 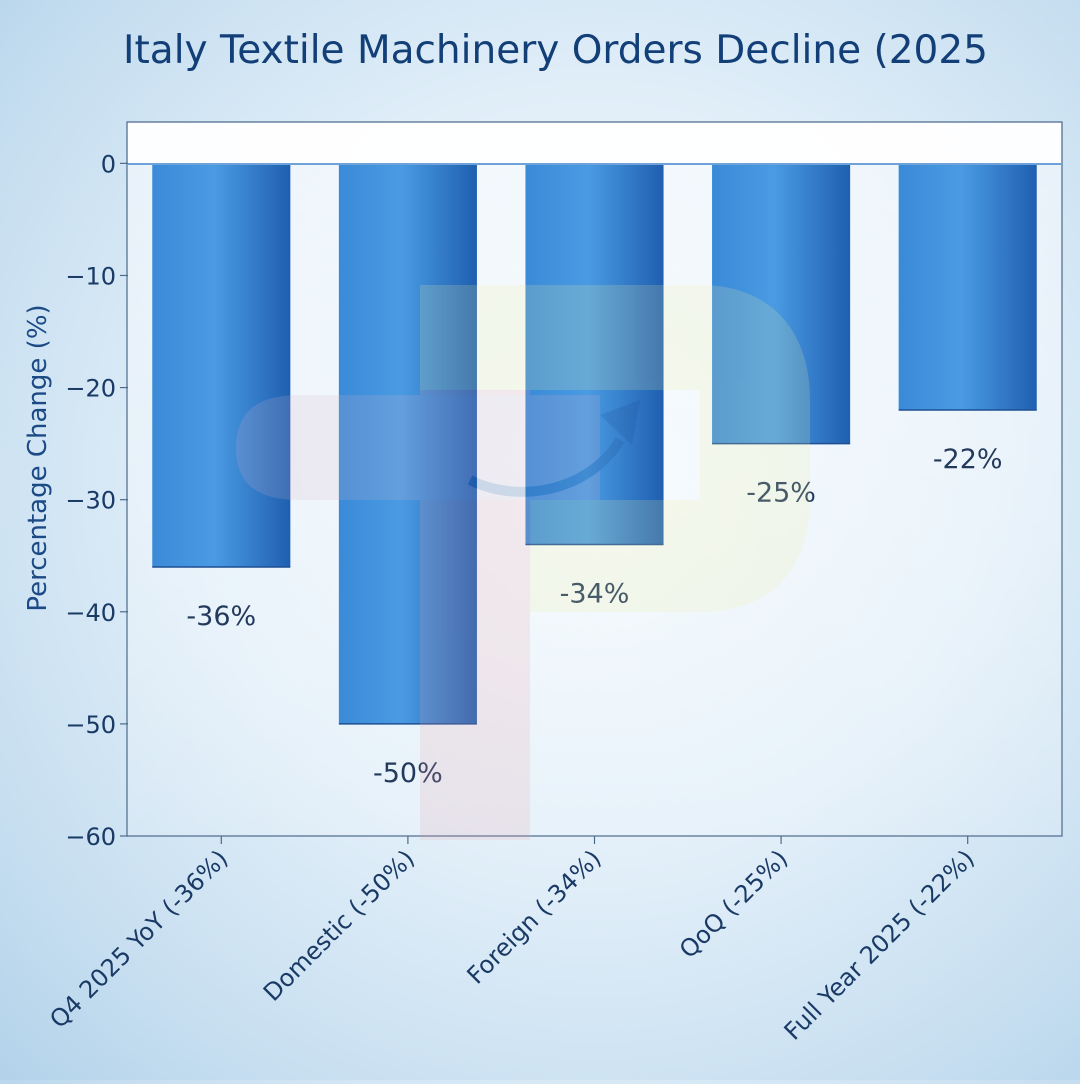 I want to click on plot-top-band, so click(x=594, y=143).